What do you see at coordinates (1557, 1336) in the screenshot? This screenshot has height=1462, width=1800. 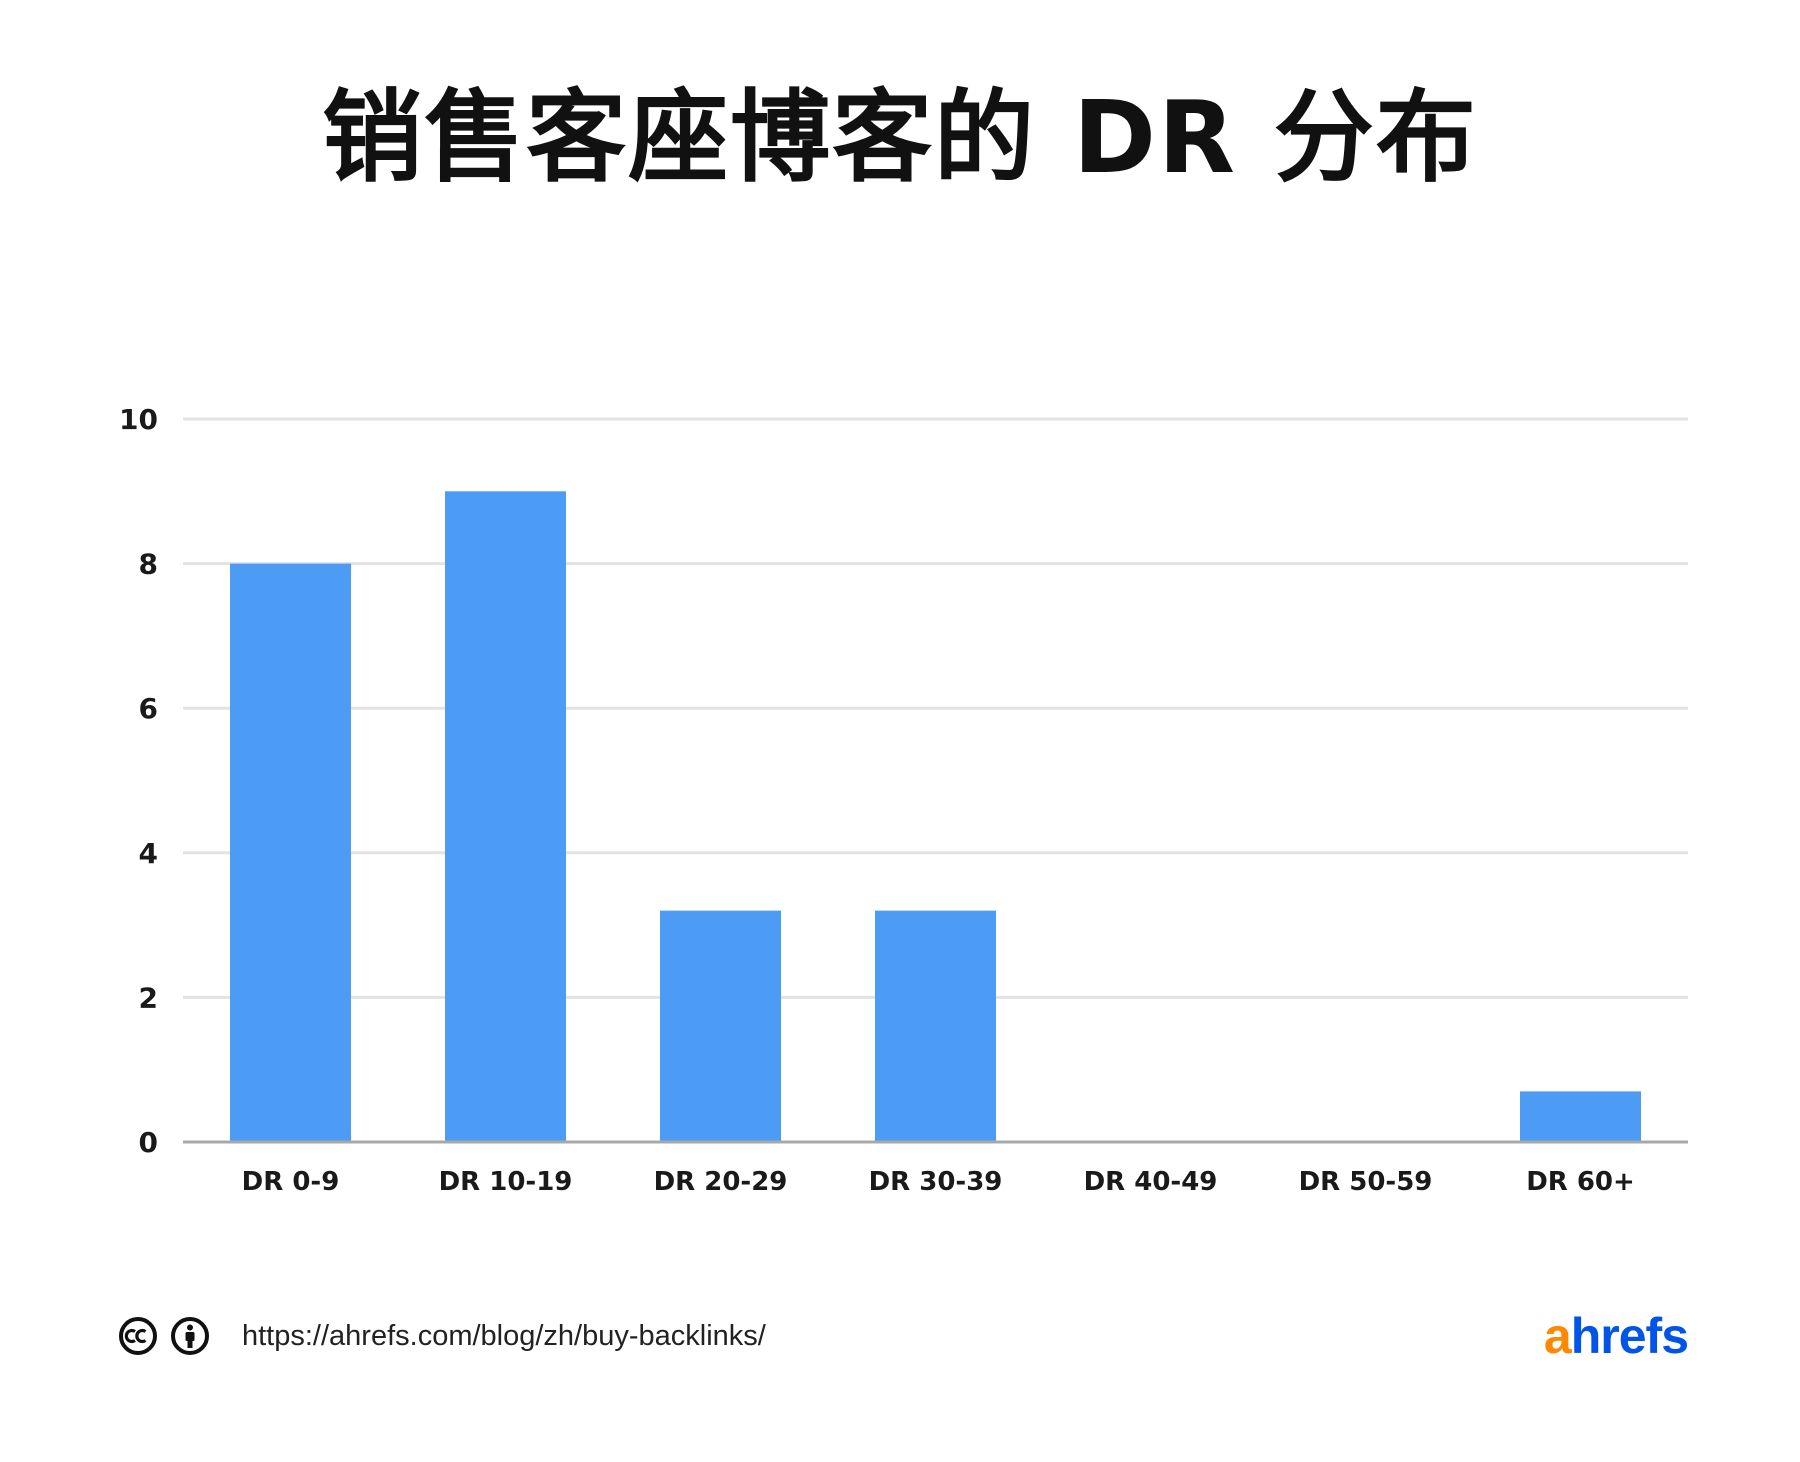 I see `logo-letter-a: a` at bounding box center [1557, 1336].